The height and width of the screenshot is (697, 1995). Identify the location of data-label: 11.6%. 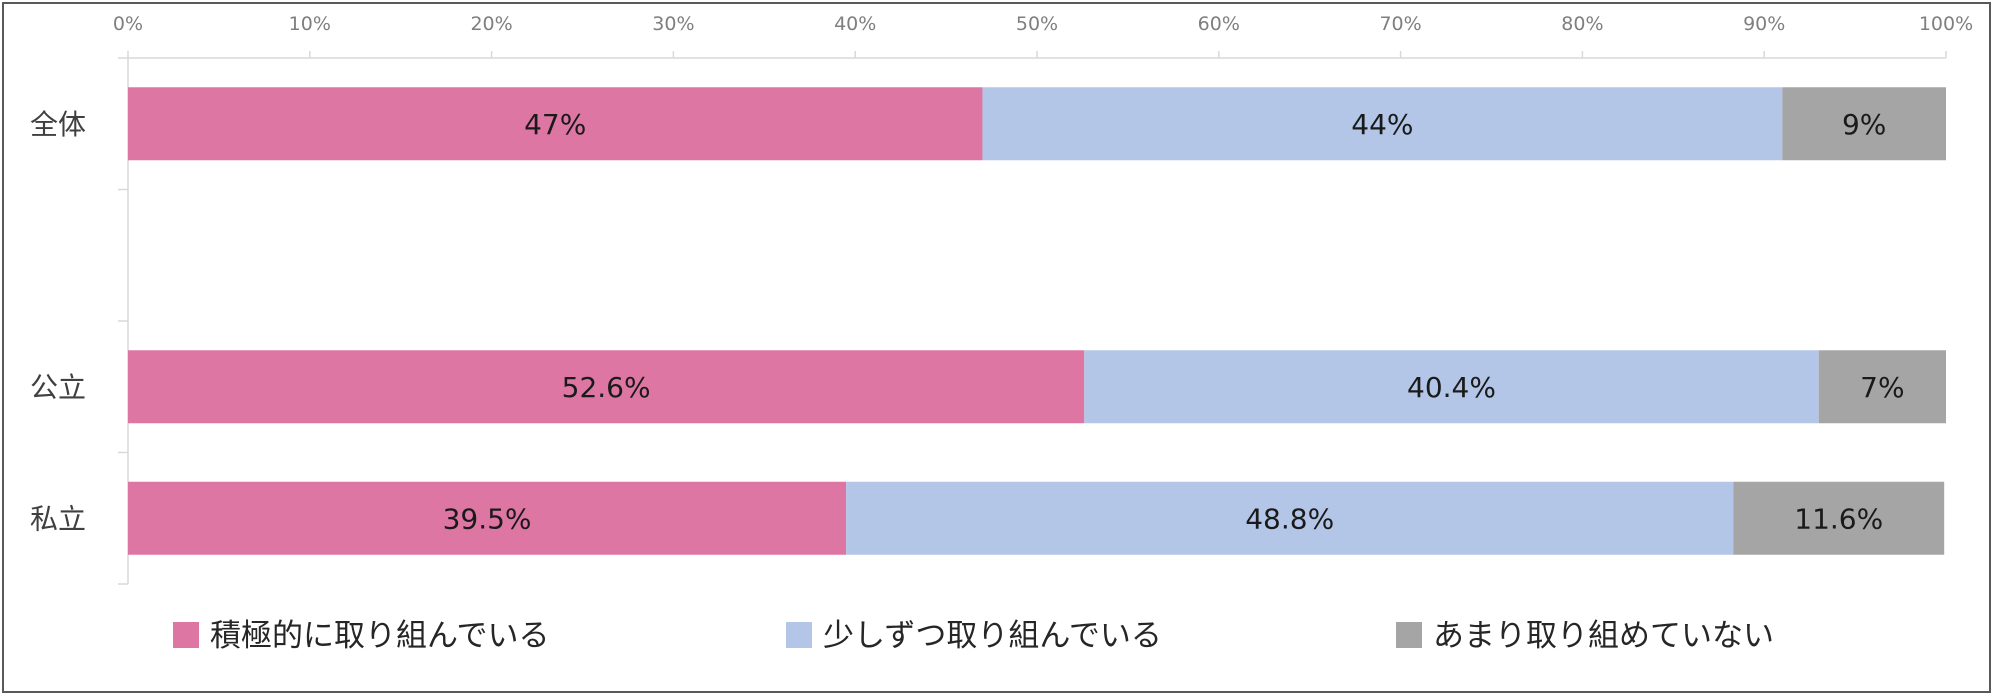
(1838, 518).